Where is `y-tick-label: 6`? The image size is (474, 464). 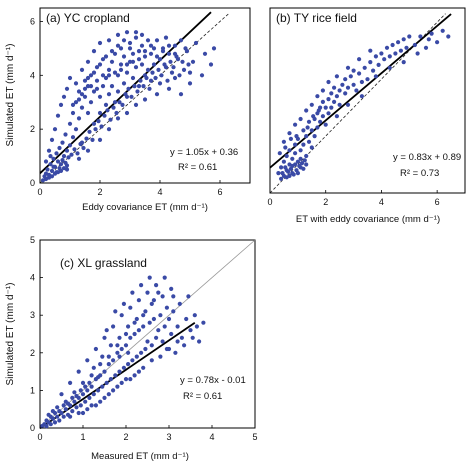
y-tick-label: 6 is located at coordinates (32, 21).